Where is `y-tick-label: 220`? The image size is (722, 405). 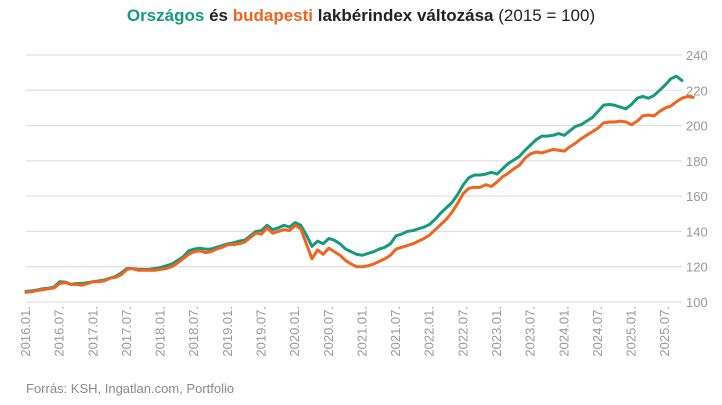
y-tick-label: 220 is located at coordinates (697, 90).